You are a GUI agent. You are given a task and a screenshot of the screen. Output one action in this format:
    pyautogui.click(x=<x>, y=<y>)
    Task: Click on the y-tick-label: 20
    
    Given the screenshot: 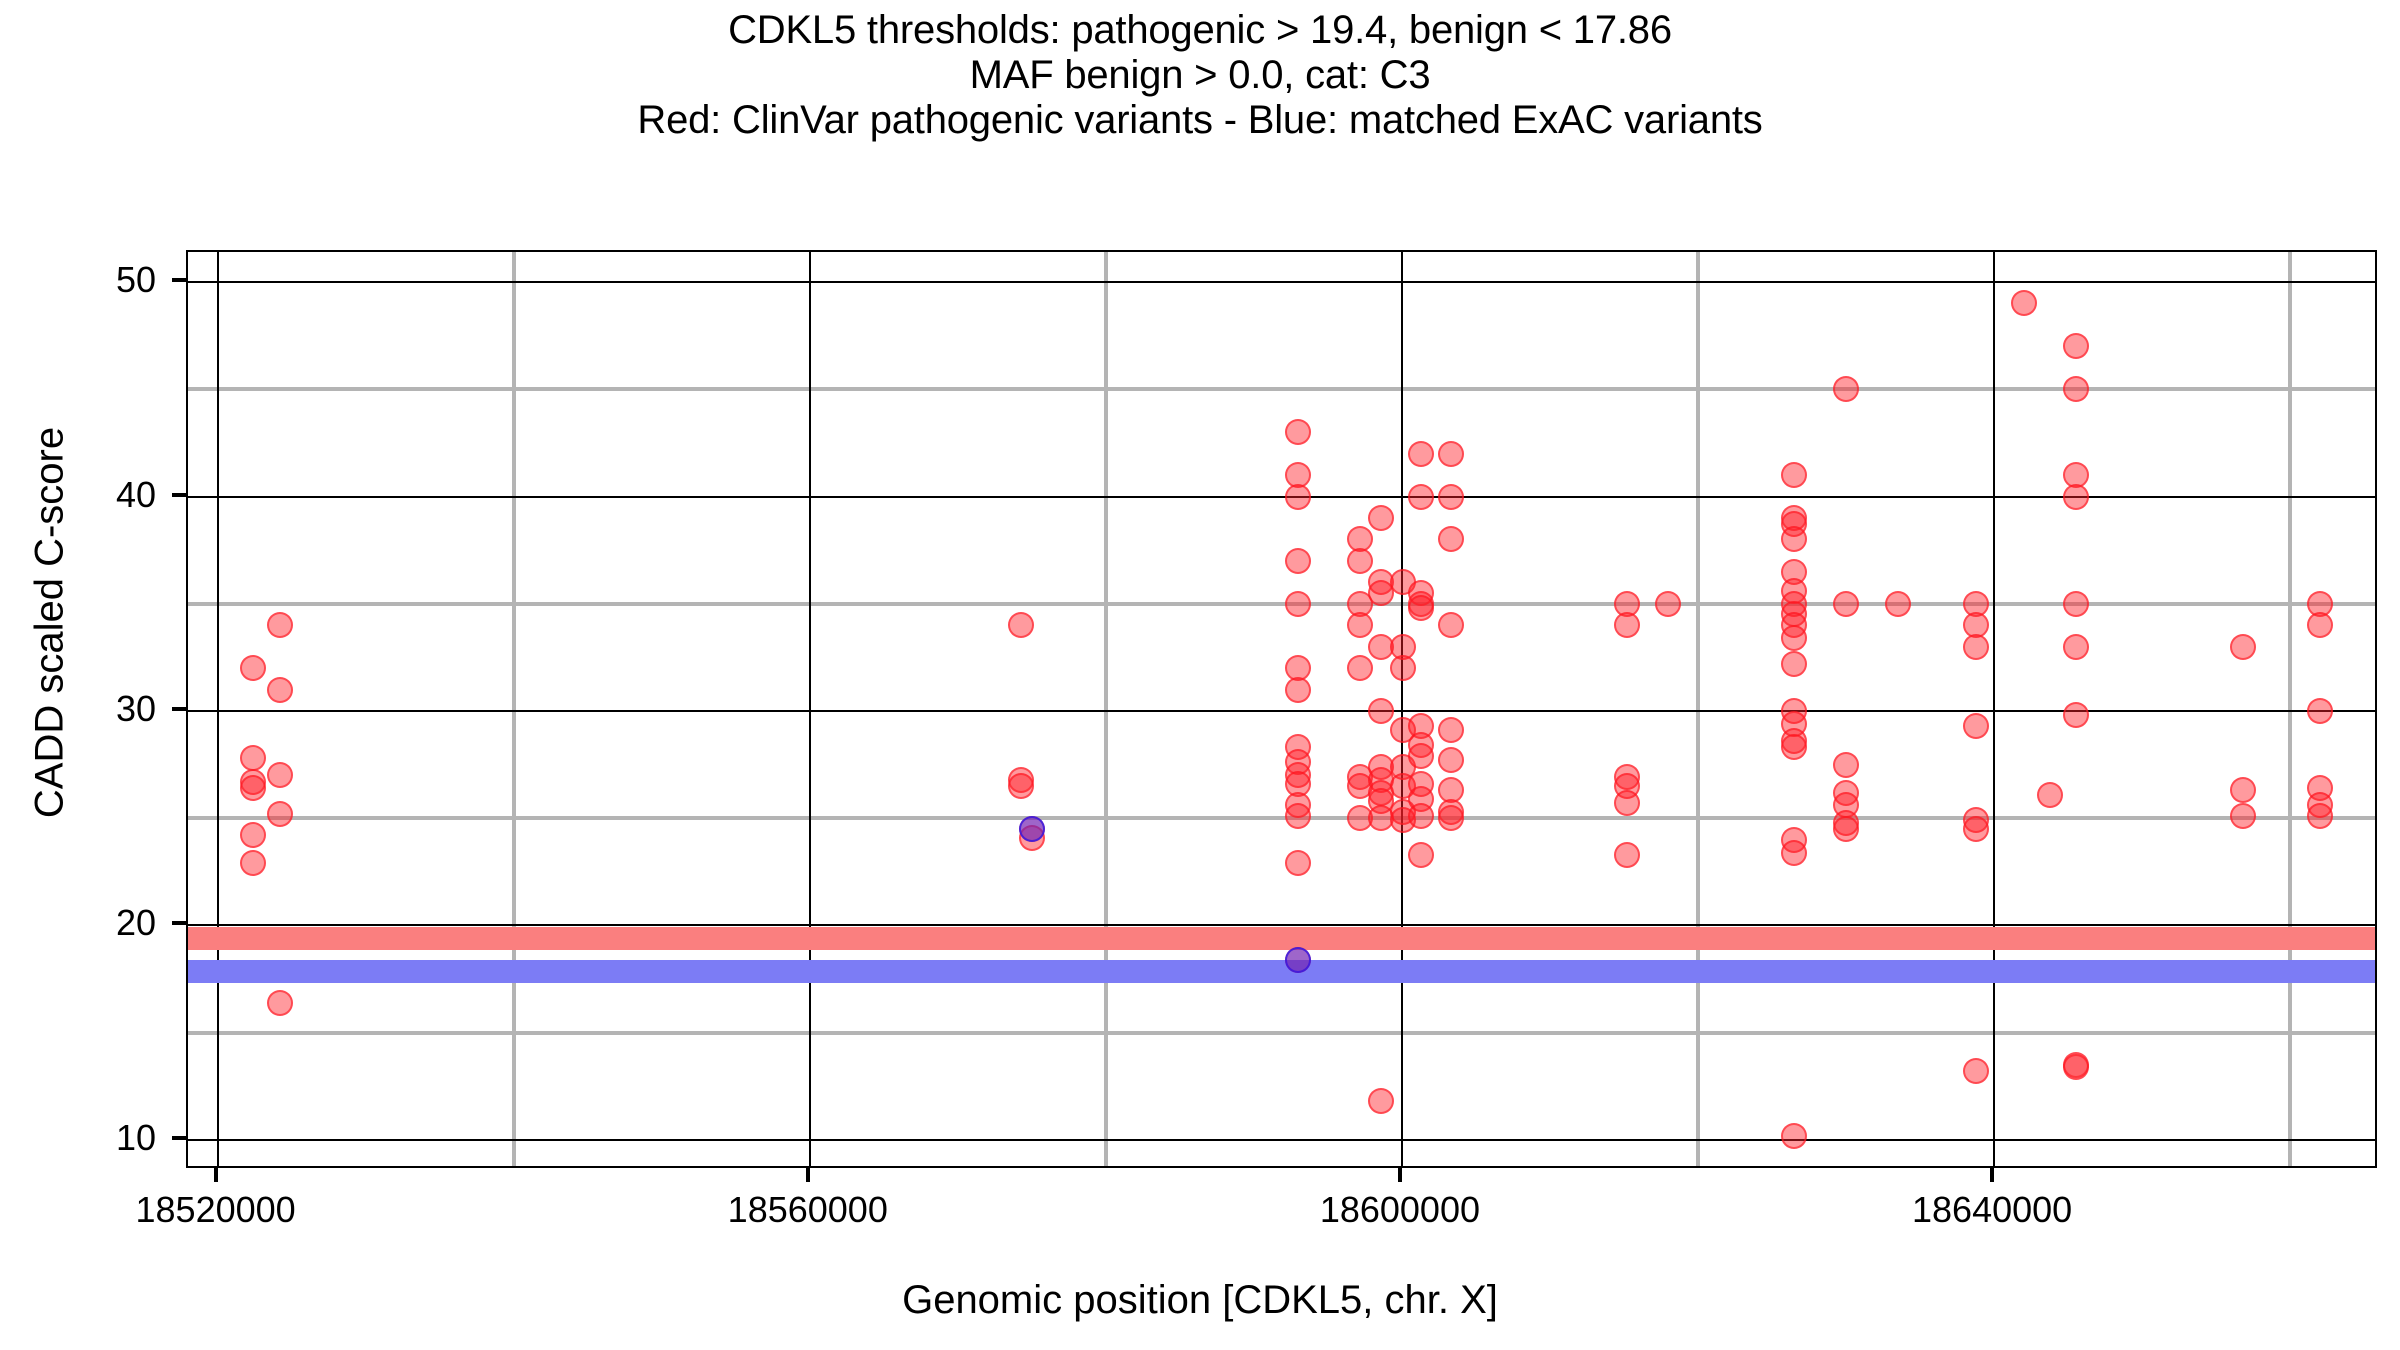 What is the action you would take?
    pyautogui.click(x=135, y=923)
    